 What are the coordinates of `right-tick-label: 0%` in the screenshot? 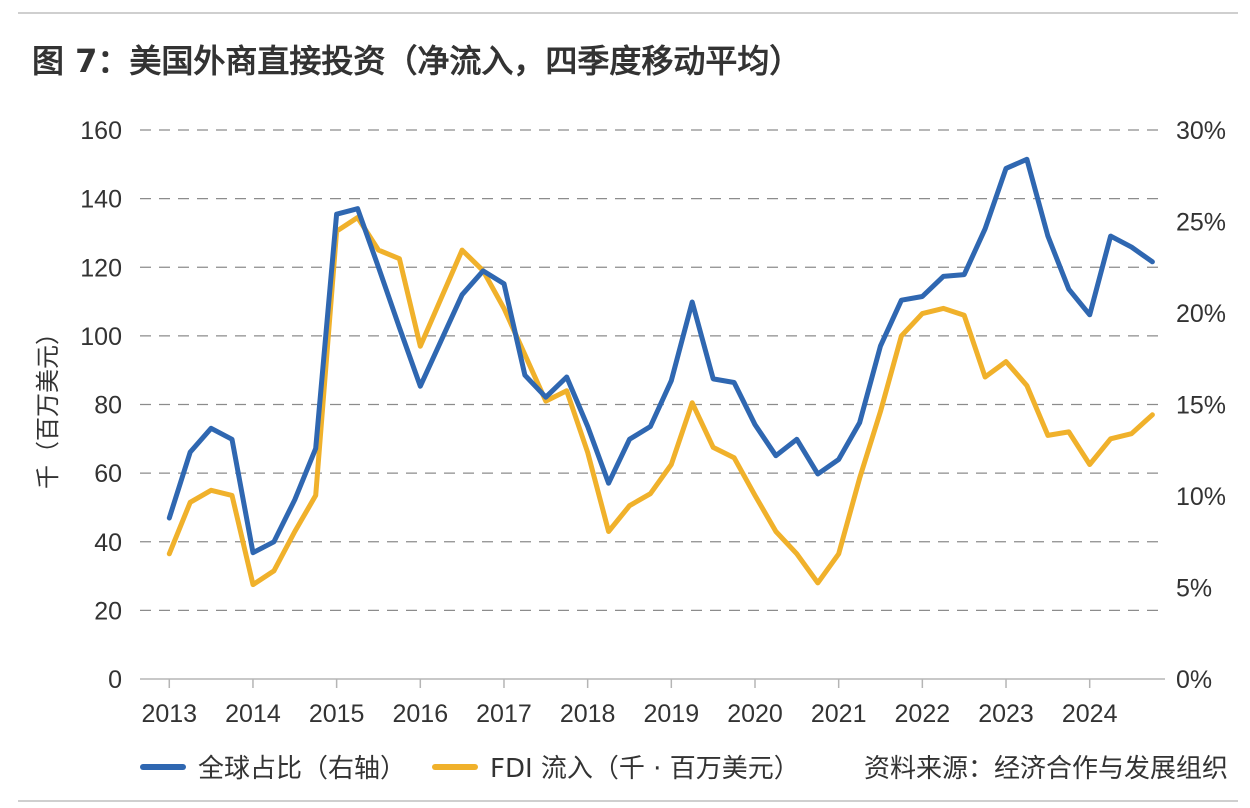 It's located at (1194, 680).